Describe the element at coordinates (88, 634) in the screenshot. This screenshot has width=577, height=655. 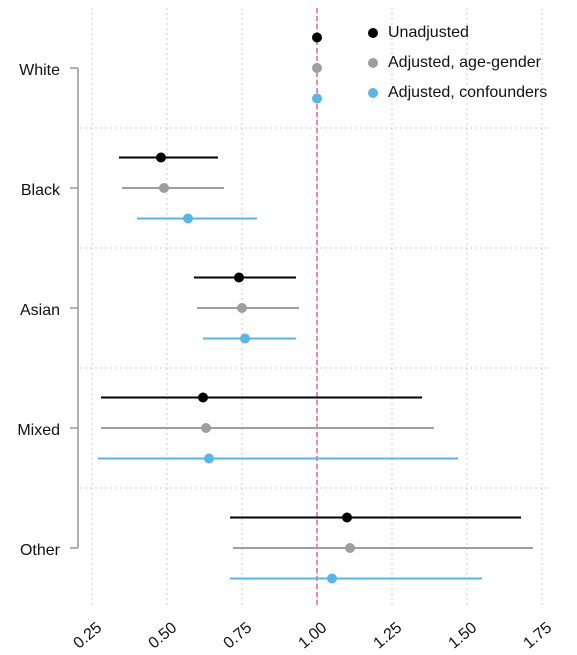
I see `x-tick-label: 0.25` at that location.